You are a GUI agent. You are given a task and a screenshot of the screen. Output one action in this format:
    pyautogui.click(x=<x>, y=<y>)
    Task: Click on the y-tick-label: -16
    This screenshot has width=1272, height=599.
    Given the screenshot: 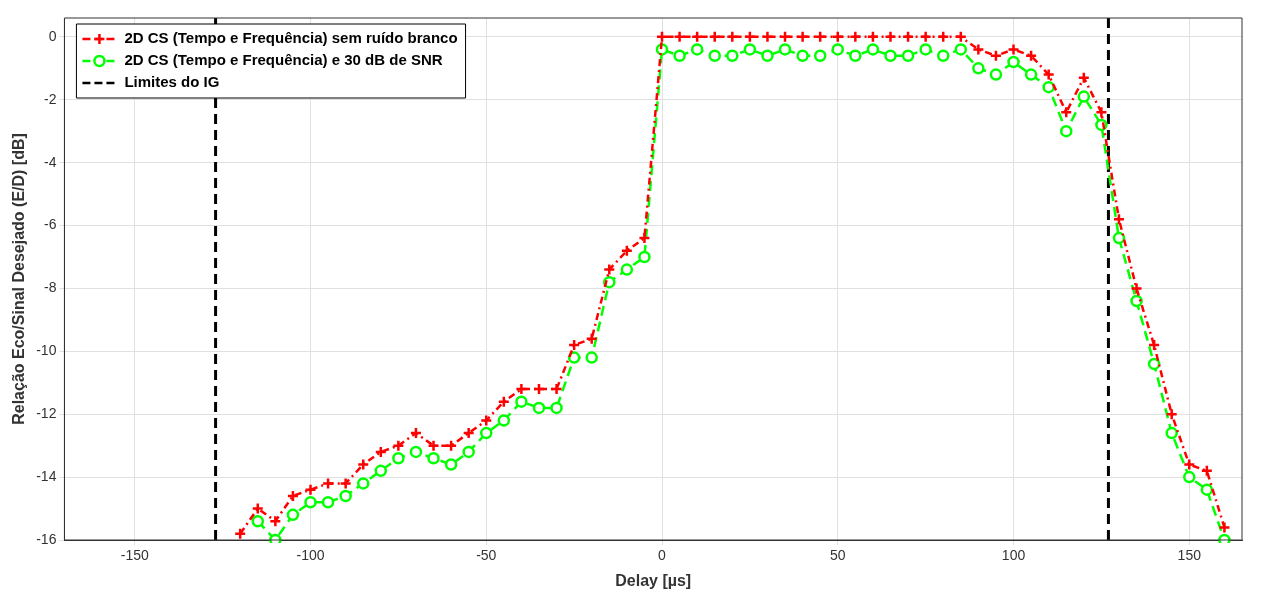 What is the action you would take?
    pyautogui.click(x=46, y=538)
    